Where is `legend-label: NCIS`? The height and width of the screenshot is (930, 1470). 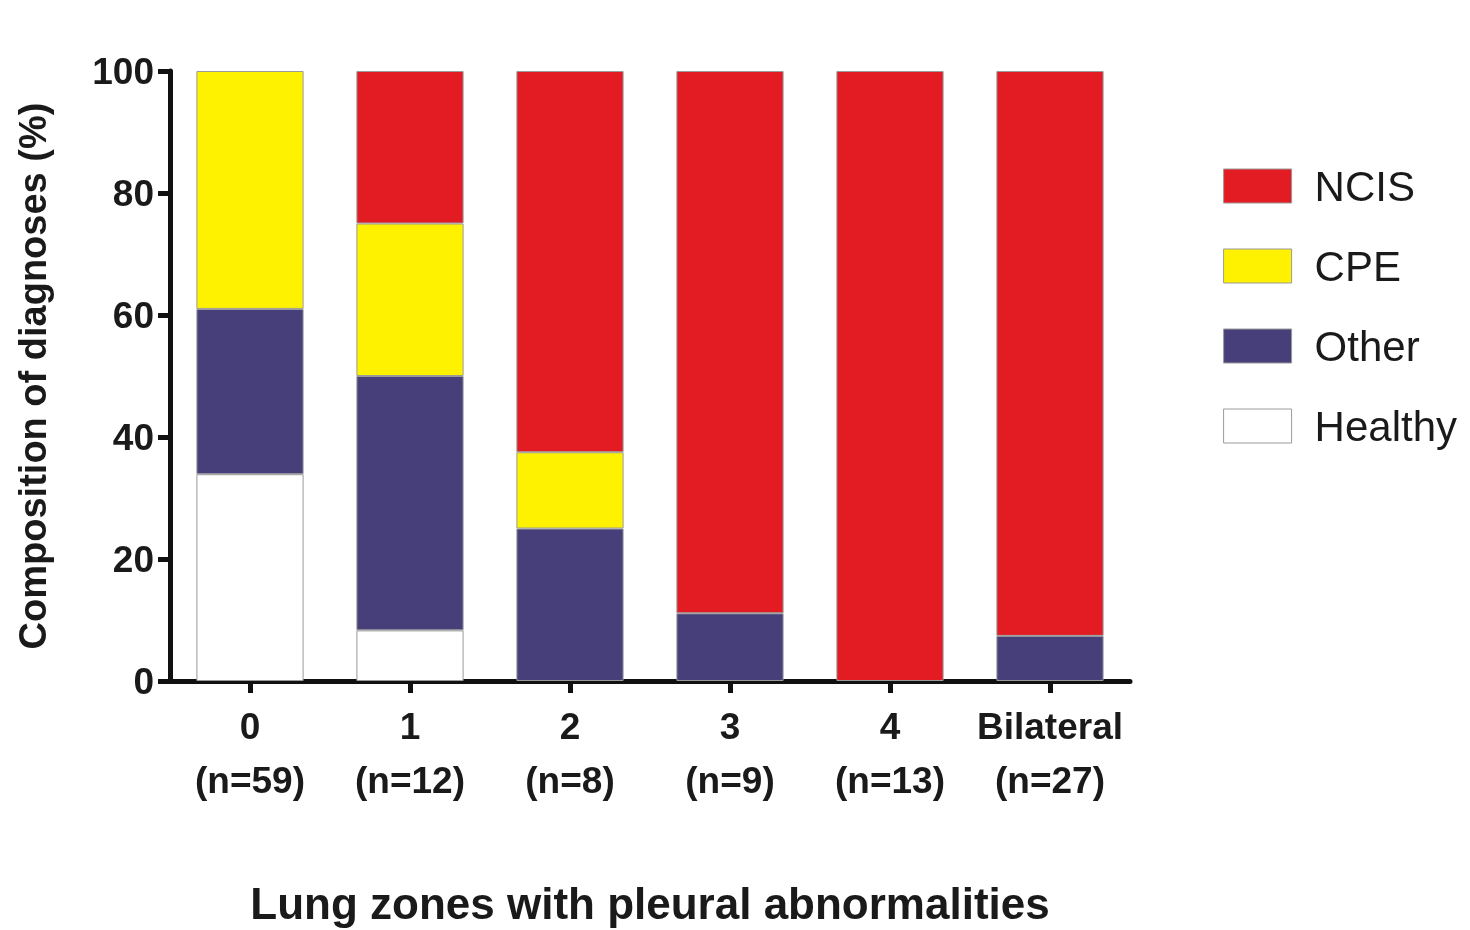 legend-label: NCIS is located at coordinates (1364, 186).